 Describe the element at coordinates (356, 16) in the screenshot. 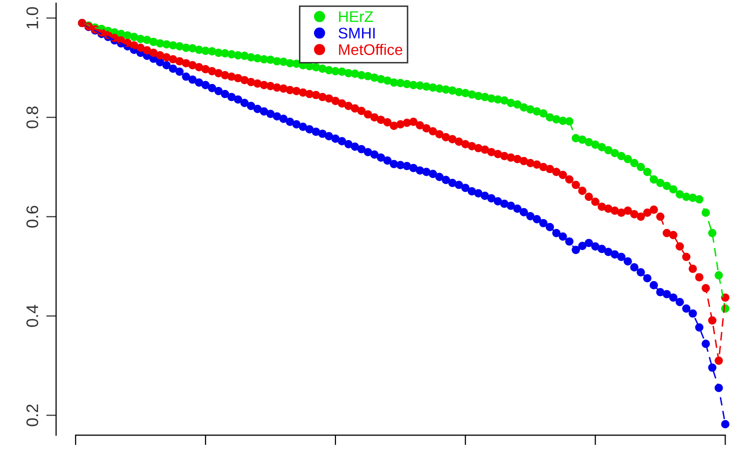

I see `legend-label: HErZ` at that location.